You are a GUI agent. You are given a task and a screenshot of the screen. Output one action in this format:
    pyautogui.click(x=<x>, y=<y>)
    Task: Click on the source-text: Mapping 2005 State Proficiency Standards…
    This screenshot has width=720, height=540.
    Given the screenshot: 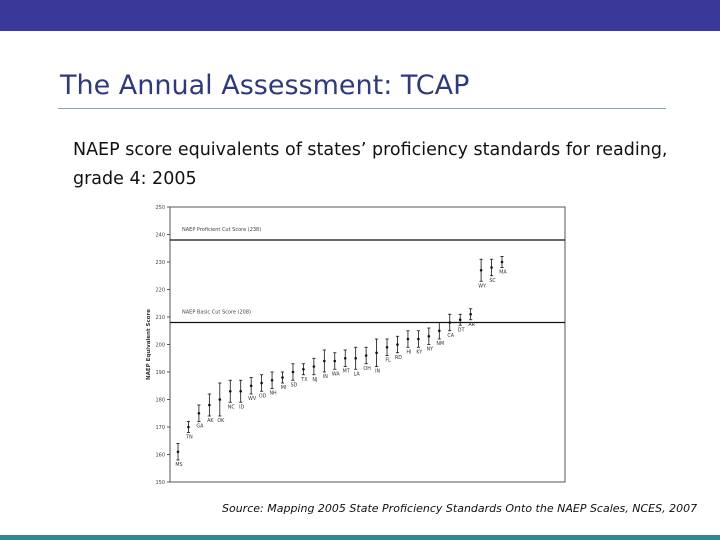 What is the action you would take?
    pyautogui.click(x=480, y=508)
    